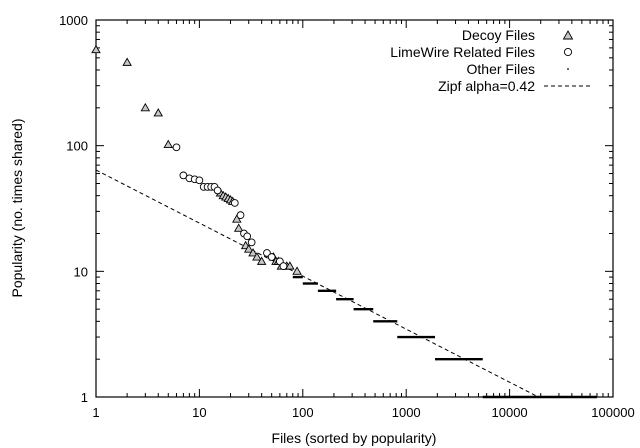  Describe the element at coordinates (73, 209) in the screenshot. I see `y-tick-labels: 1 10 100 1000` at that location.